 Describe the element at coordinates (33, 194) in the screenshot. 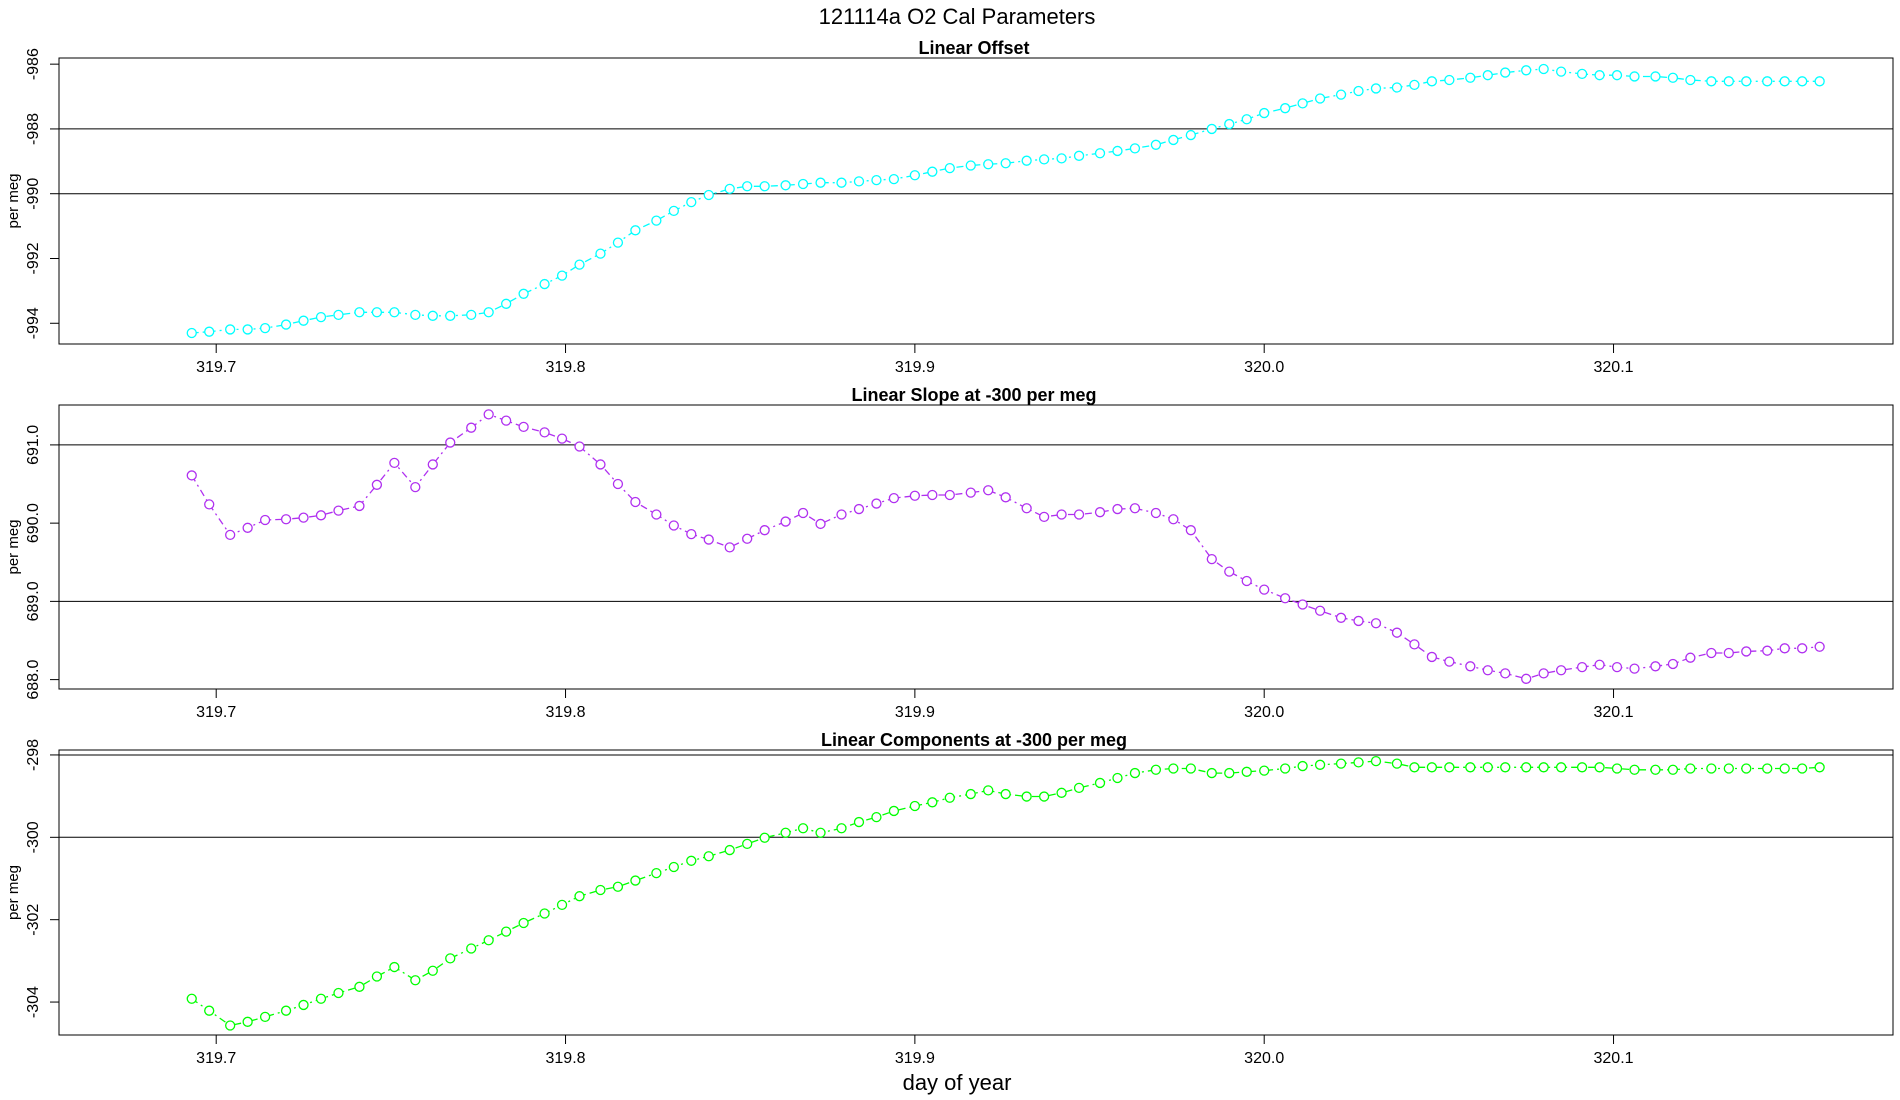

I see `y-tick-label: -990` at that location.